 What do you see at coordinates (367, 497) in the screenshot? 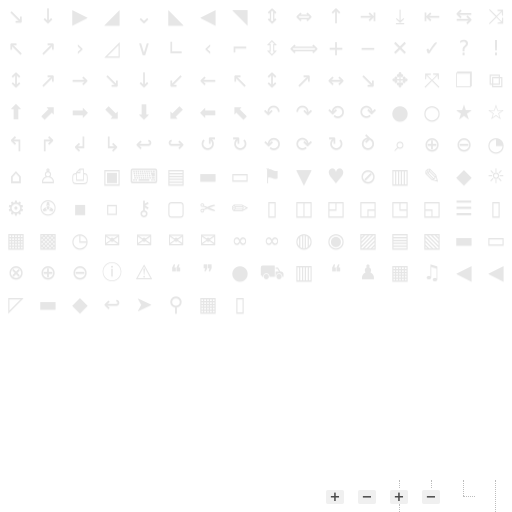
I see `collapse-minus-button: −` at bounding box center [367, 497].